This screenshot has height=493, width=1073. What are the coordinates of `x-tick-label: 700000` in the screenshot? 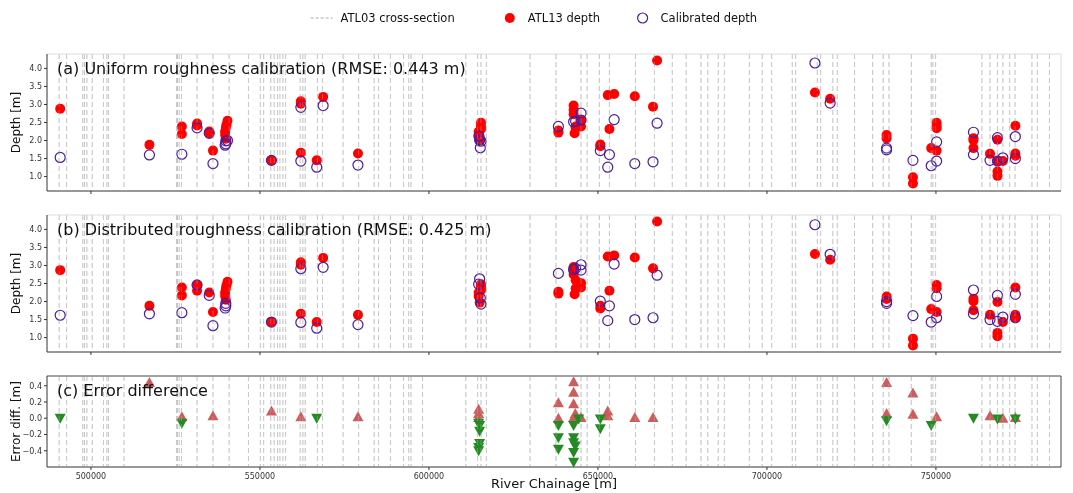 It's located at (767, 476).